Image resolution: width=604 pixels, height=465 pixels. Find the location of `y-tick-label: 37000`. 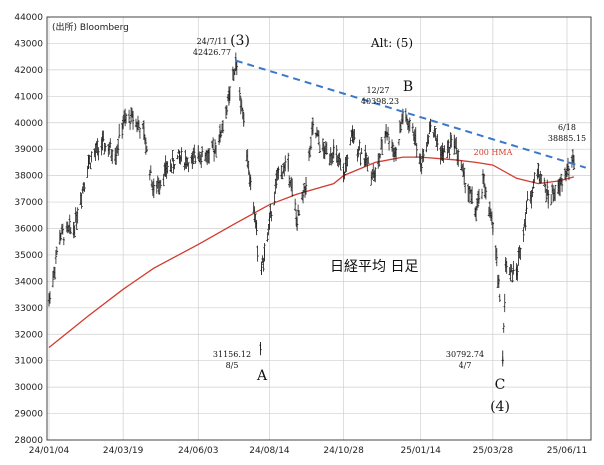

y-tick-label: 37000 is located at coordinates (28, 203).